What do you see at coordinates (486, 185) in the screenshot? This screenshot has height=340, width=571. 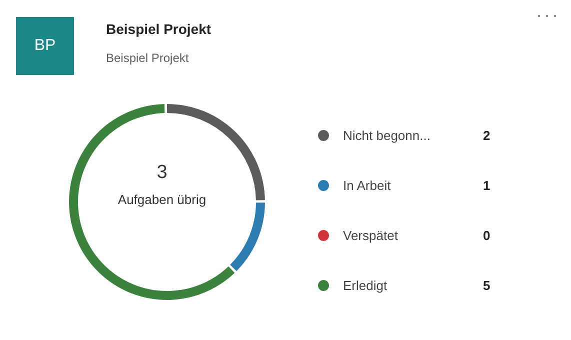 I see `data-label: 1` at bounding box center [486, 185].